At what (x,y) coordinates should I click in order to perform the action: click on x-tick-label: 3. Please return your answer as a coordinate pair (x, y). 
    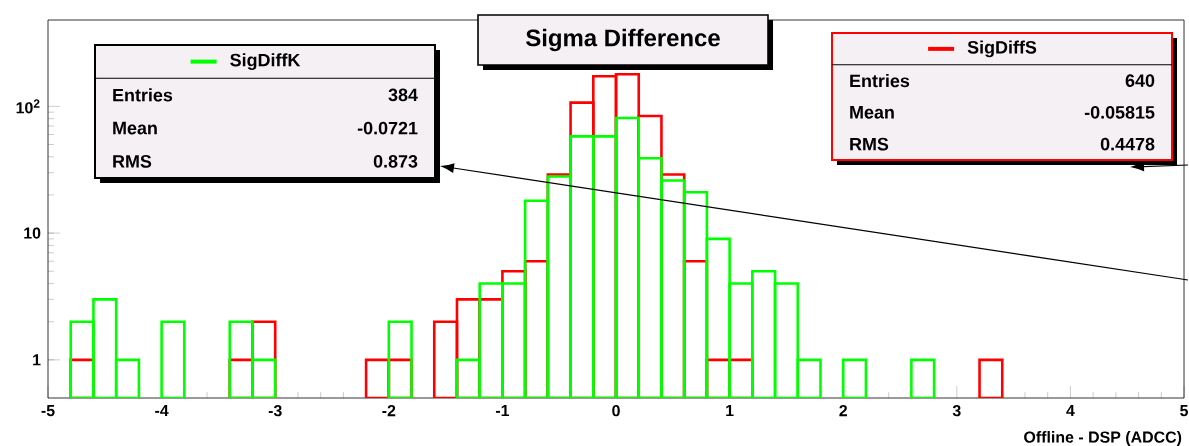
    Looking at the image, I should click on (956, 411).